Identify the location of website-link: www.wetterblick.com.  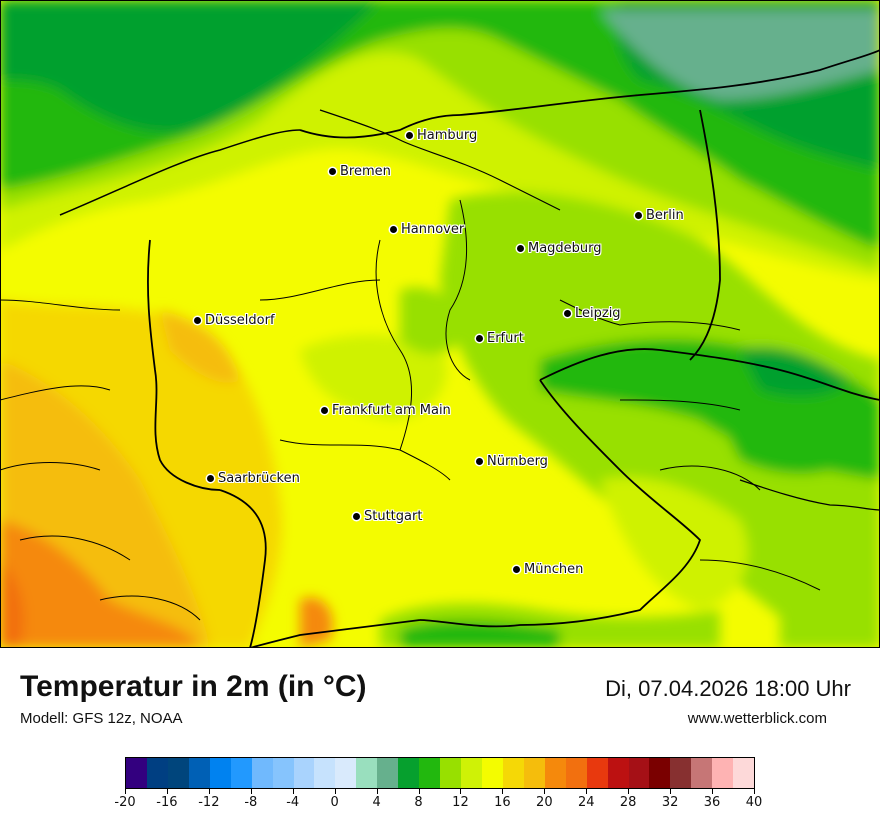
(757, 718).